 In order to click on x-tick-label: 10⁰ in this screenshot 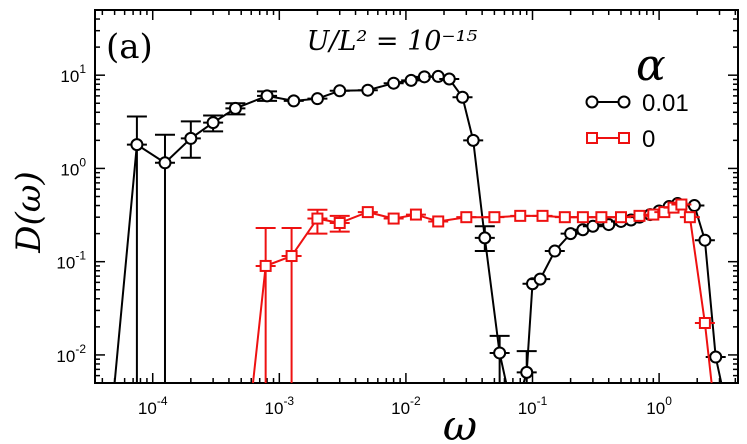, I will do `click(659, 406)`.